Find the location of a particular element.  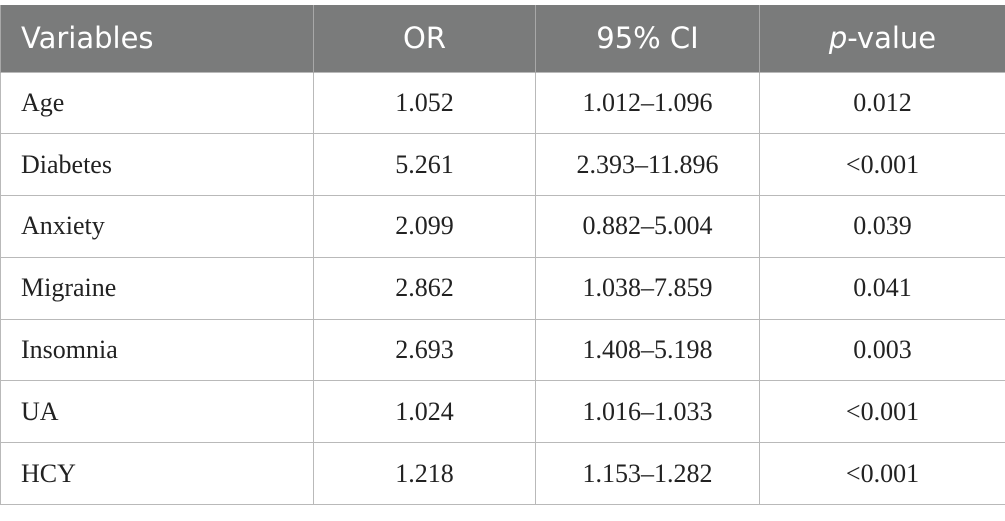

cell-variable: Insomnia is located at coordinates (157, 350).